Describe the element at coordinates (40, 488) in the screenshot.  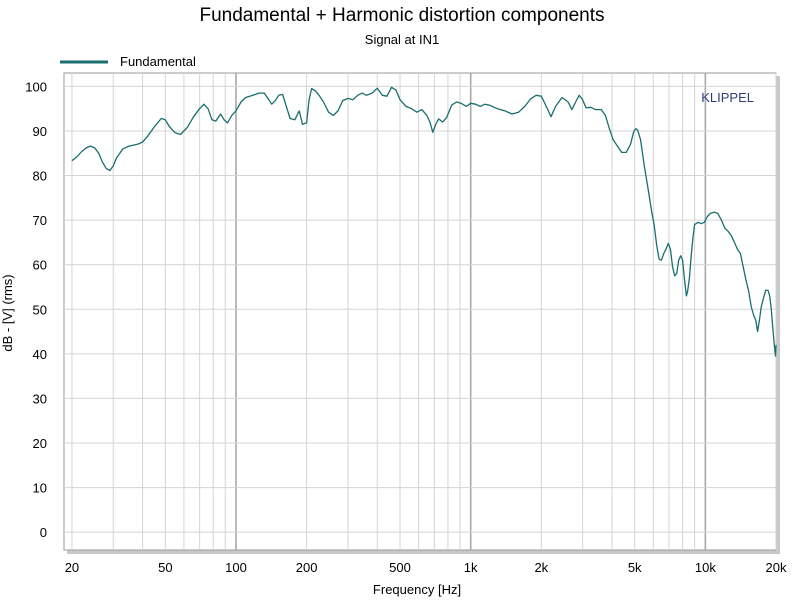
I see `y-tick-label: 10` at that location.